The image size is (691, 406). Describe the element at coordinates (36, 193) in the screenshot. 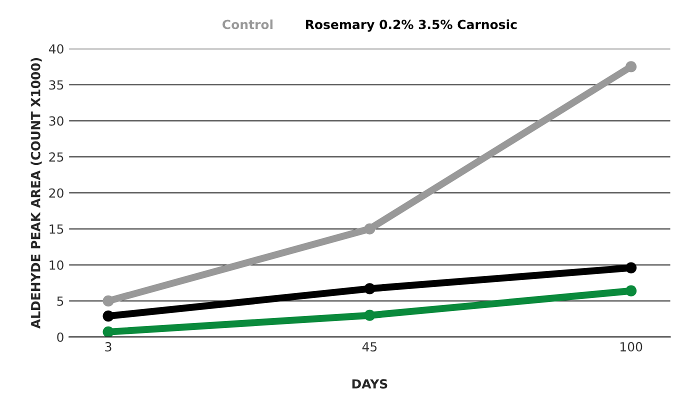

I see `y-axis-title: ALDEHYDE PEAK AREA (COUNT X1000)` at that location.